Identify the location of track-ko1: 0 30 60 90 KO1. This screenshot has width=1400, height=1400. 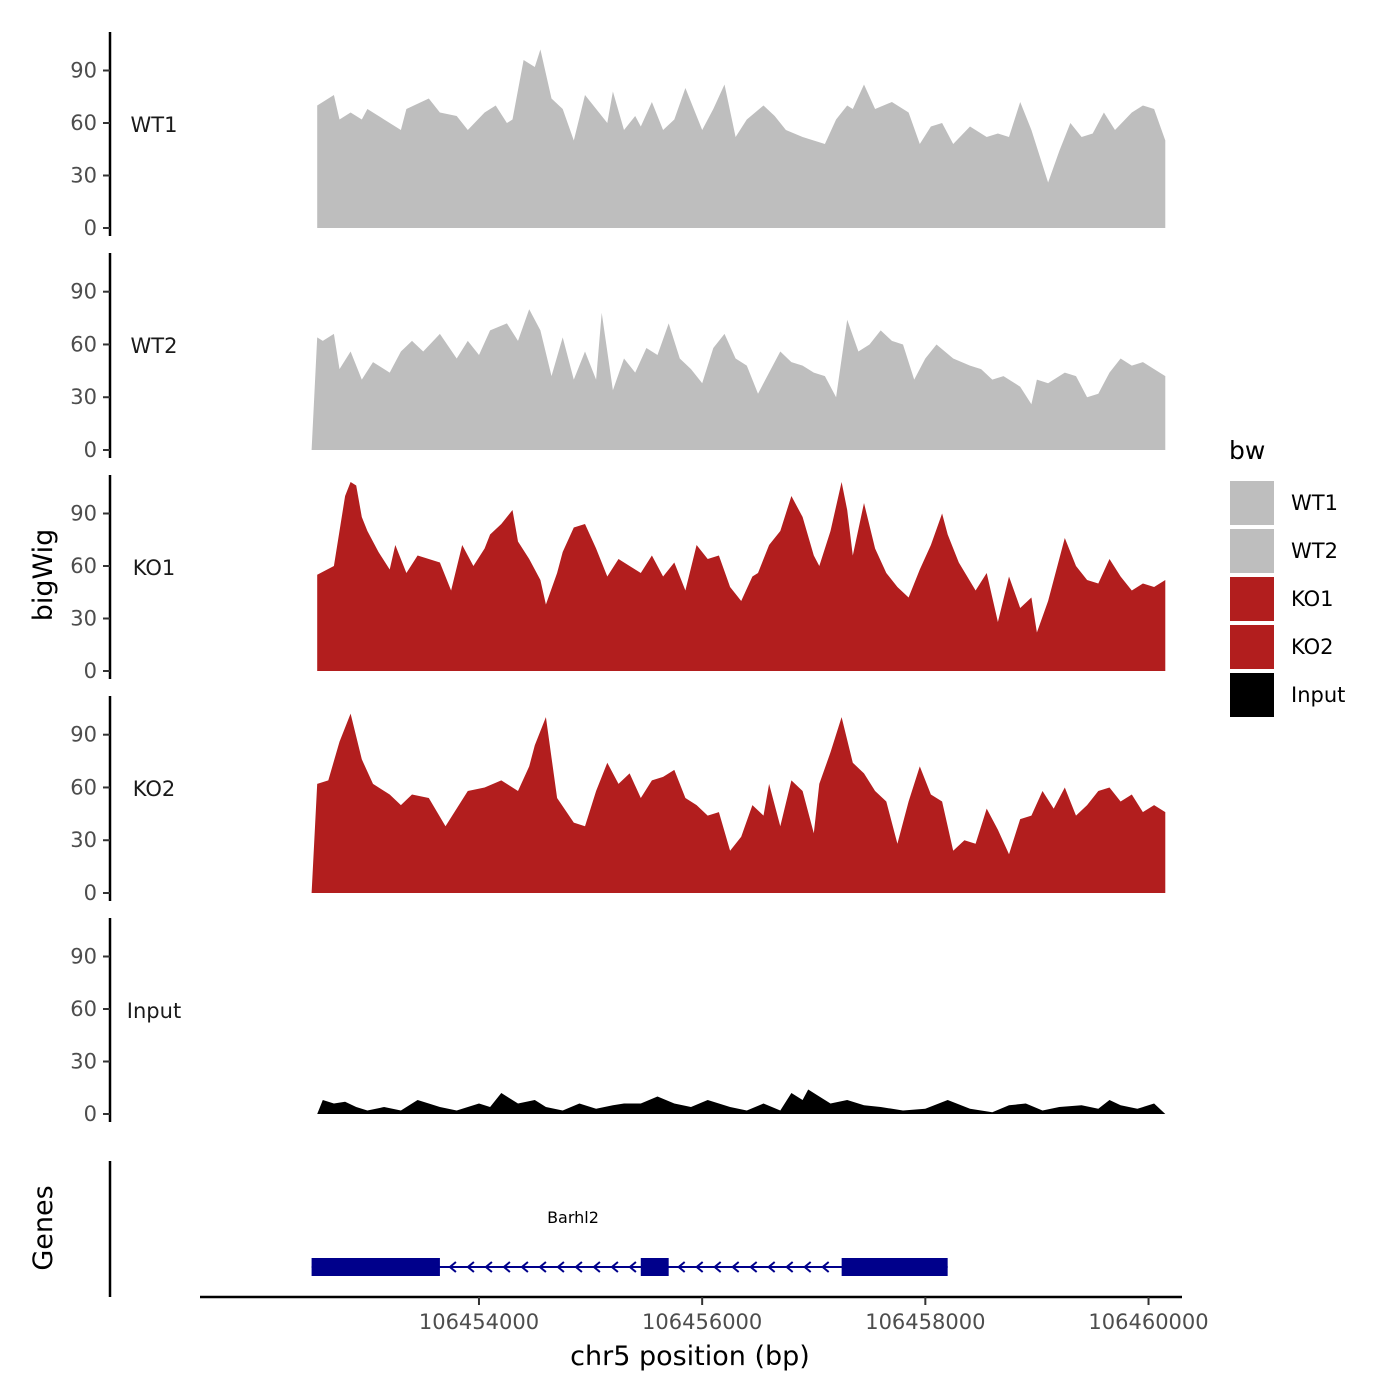
(618, 579).